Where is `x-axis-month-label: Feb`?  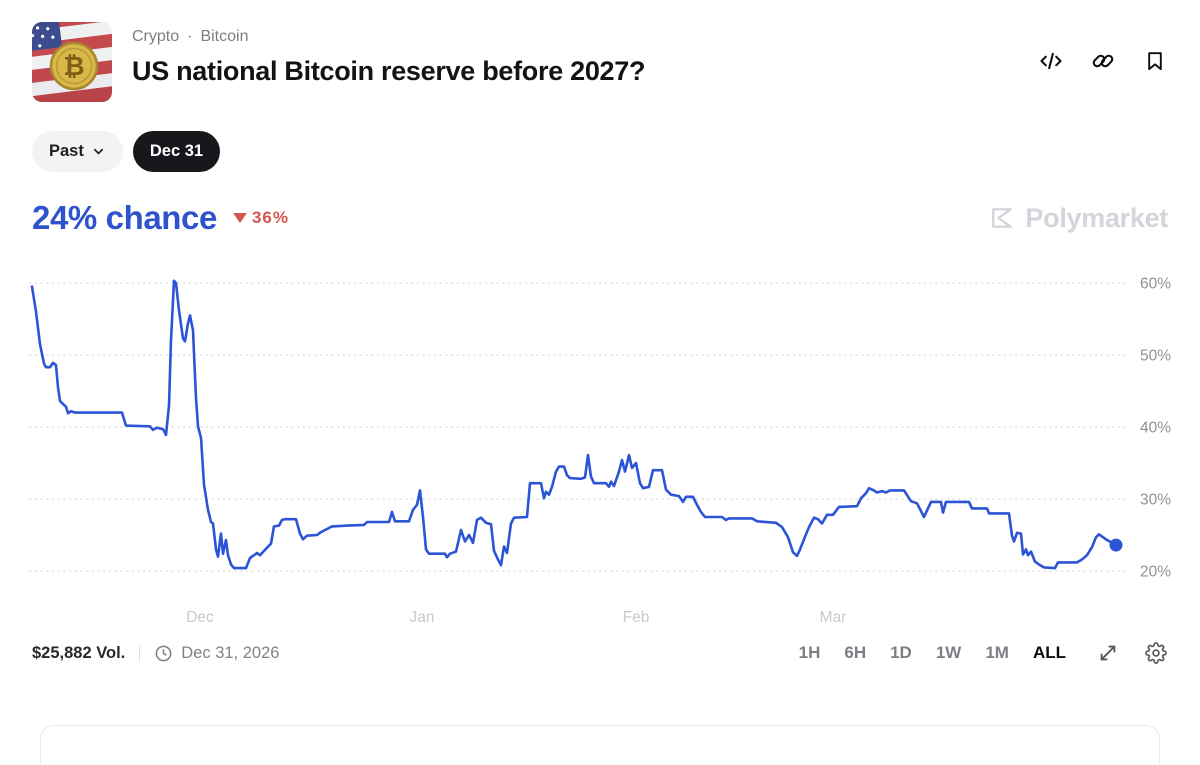 x-axis-month-label: Feb is located at coordinates (636, 617).